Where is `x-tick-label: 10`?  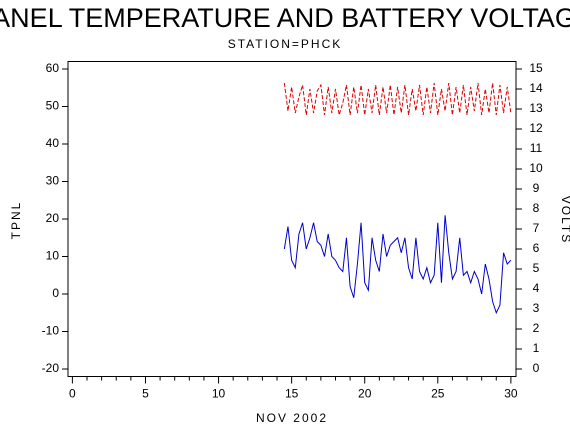
x-tick-label: 10 is located at coordinates (219, 394).